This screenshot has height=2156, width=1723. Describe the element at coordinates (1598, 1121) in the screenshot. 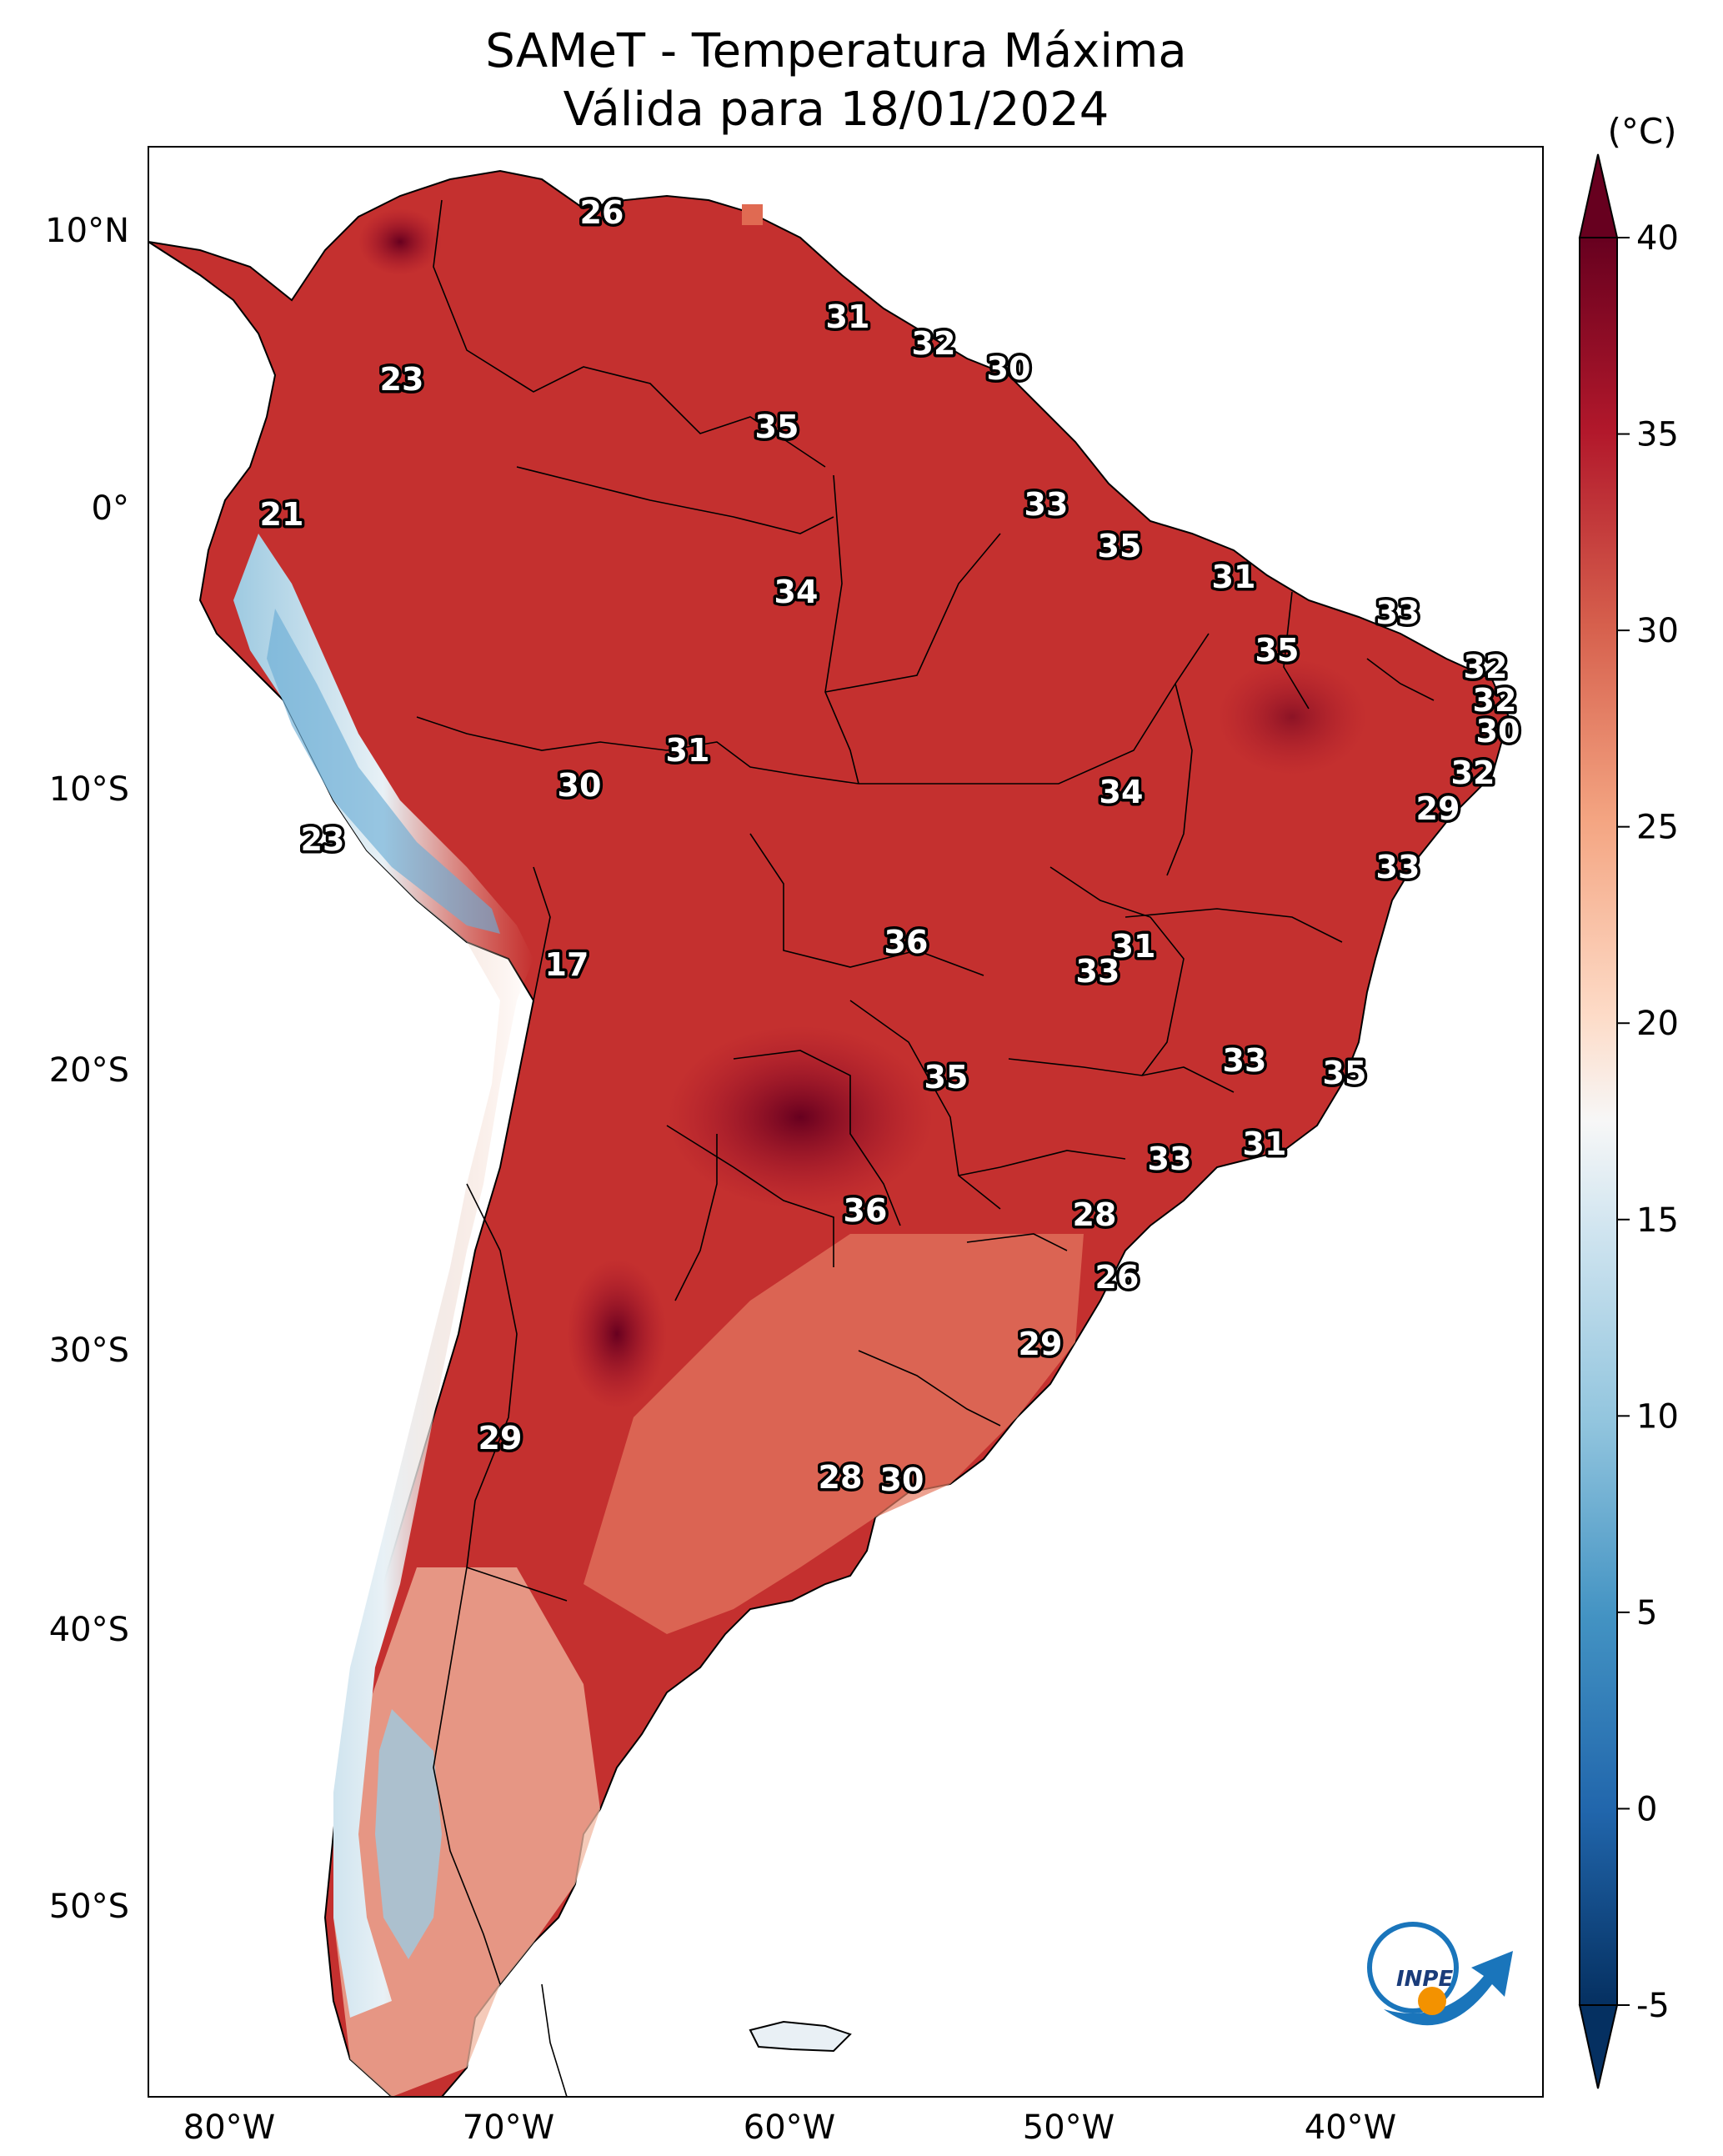

I see `colorbar-gradient` at that location.